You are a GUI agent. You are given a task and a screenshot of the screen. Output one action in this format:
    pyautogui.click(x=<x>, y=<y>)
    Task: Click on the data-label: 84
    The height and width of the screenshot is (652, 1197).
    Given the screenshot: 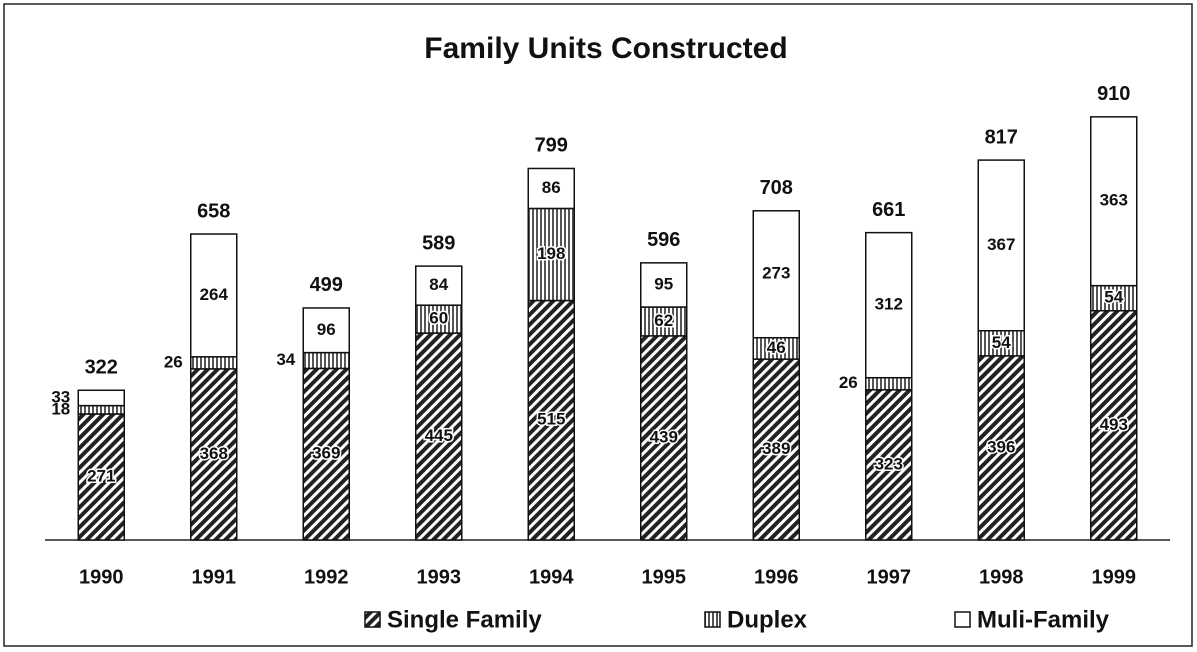 What is the action you would take?
    pyautogui.click(x=438, y=284)
    